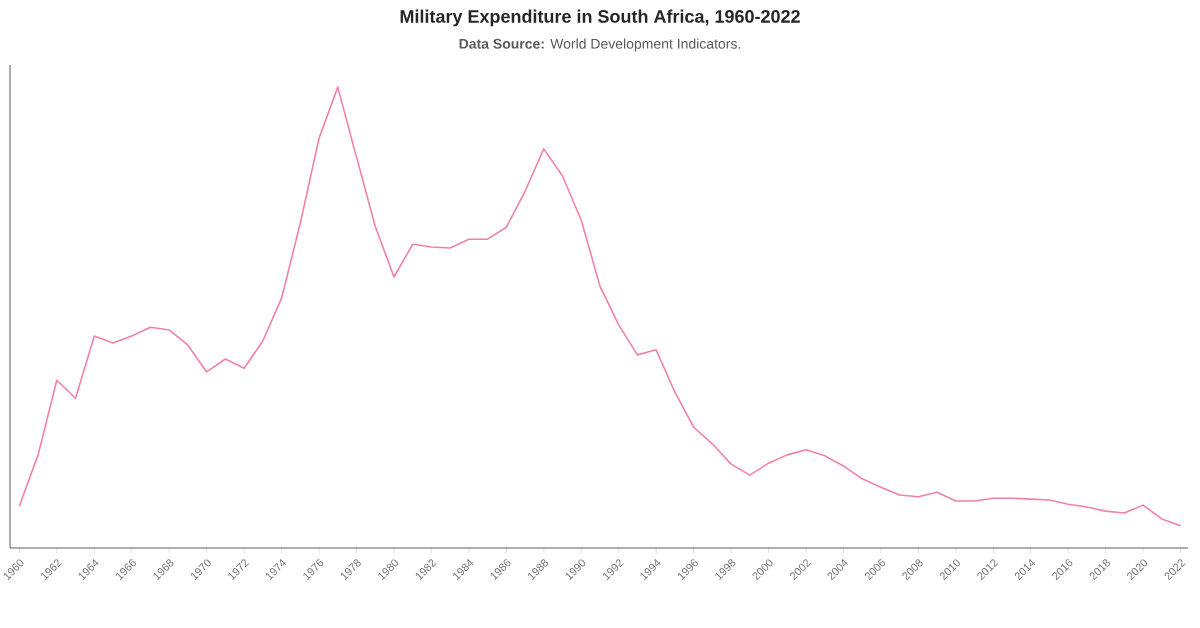 Image resolution: width=1200 pixels, height=628 pixels. Describe the element at coordinates (600, 45) in the screenshot. I see `chart-subtitle: Data Source: World Development Indicators.` at that location.